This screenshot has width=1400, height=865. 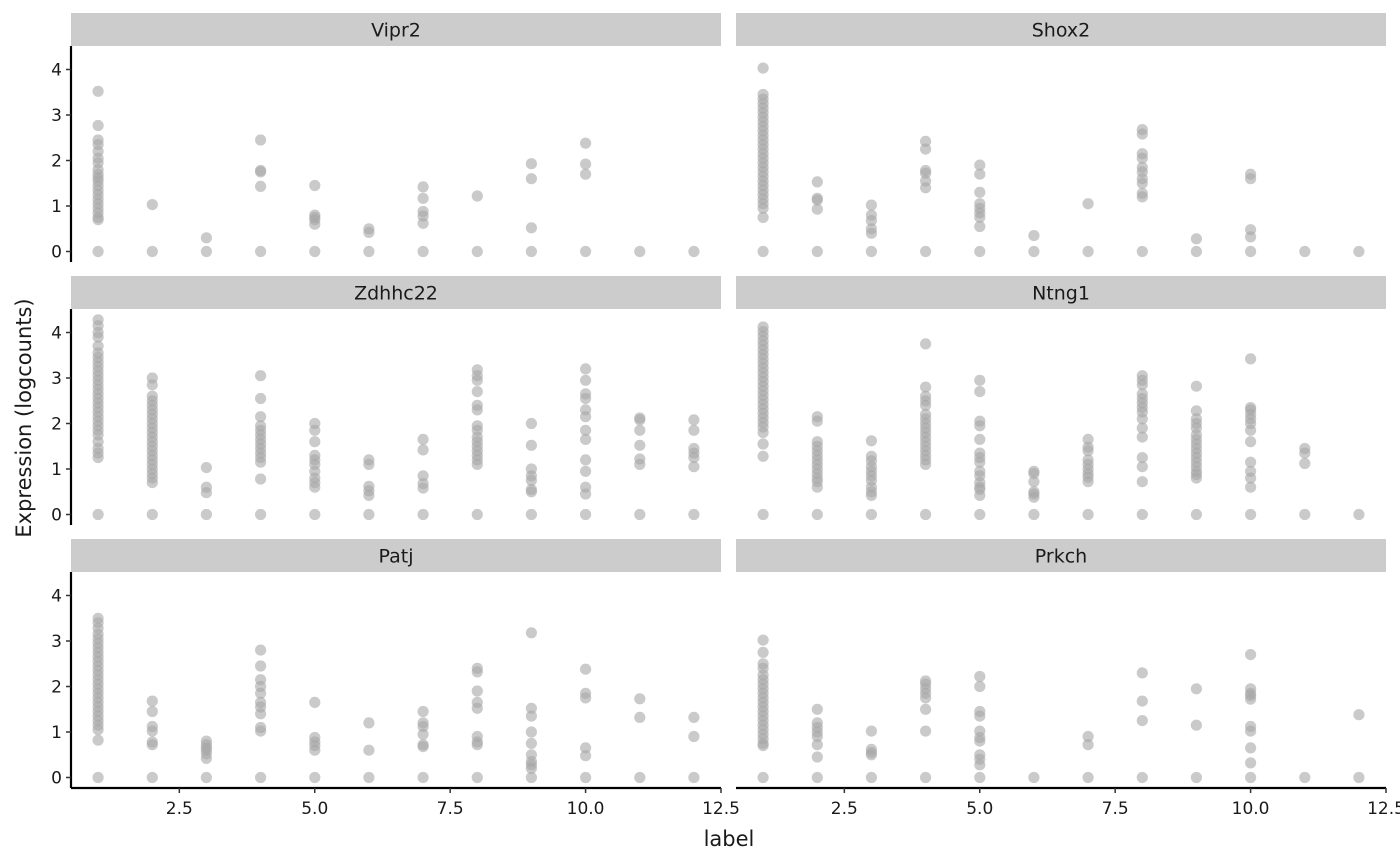 I want to click on y-tick-label: 3, so click(x=56, y=116).